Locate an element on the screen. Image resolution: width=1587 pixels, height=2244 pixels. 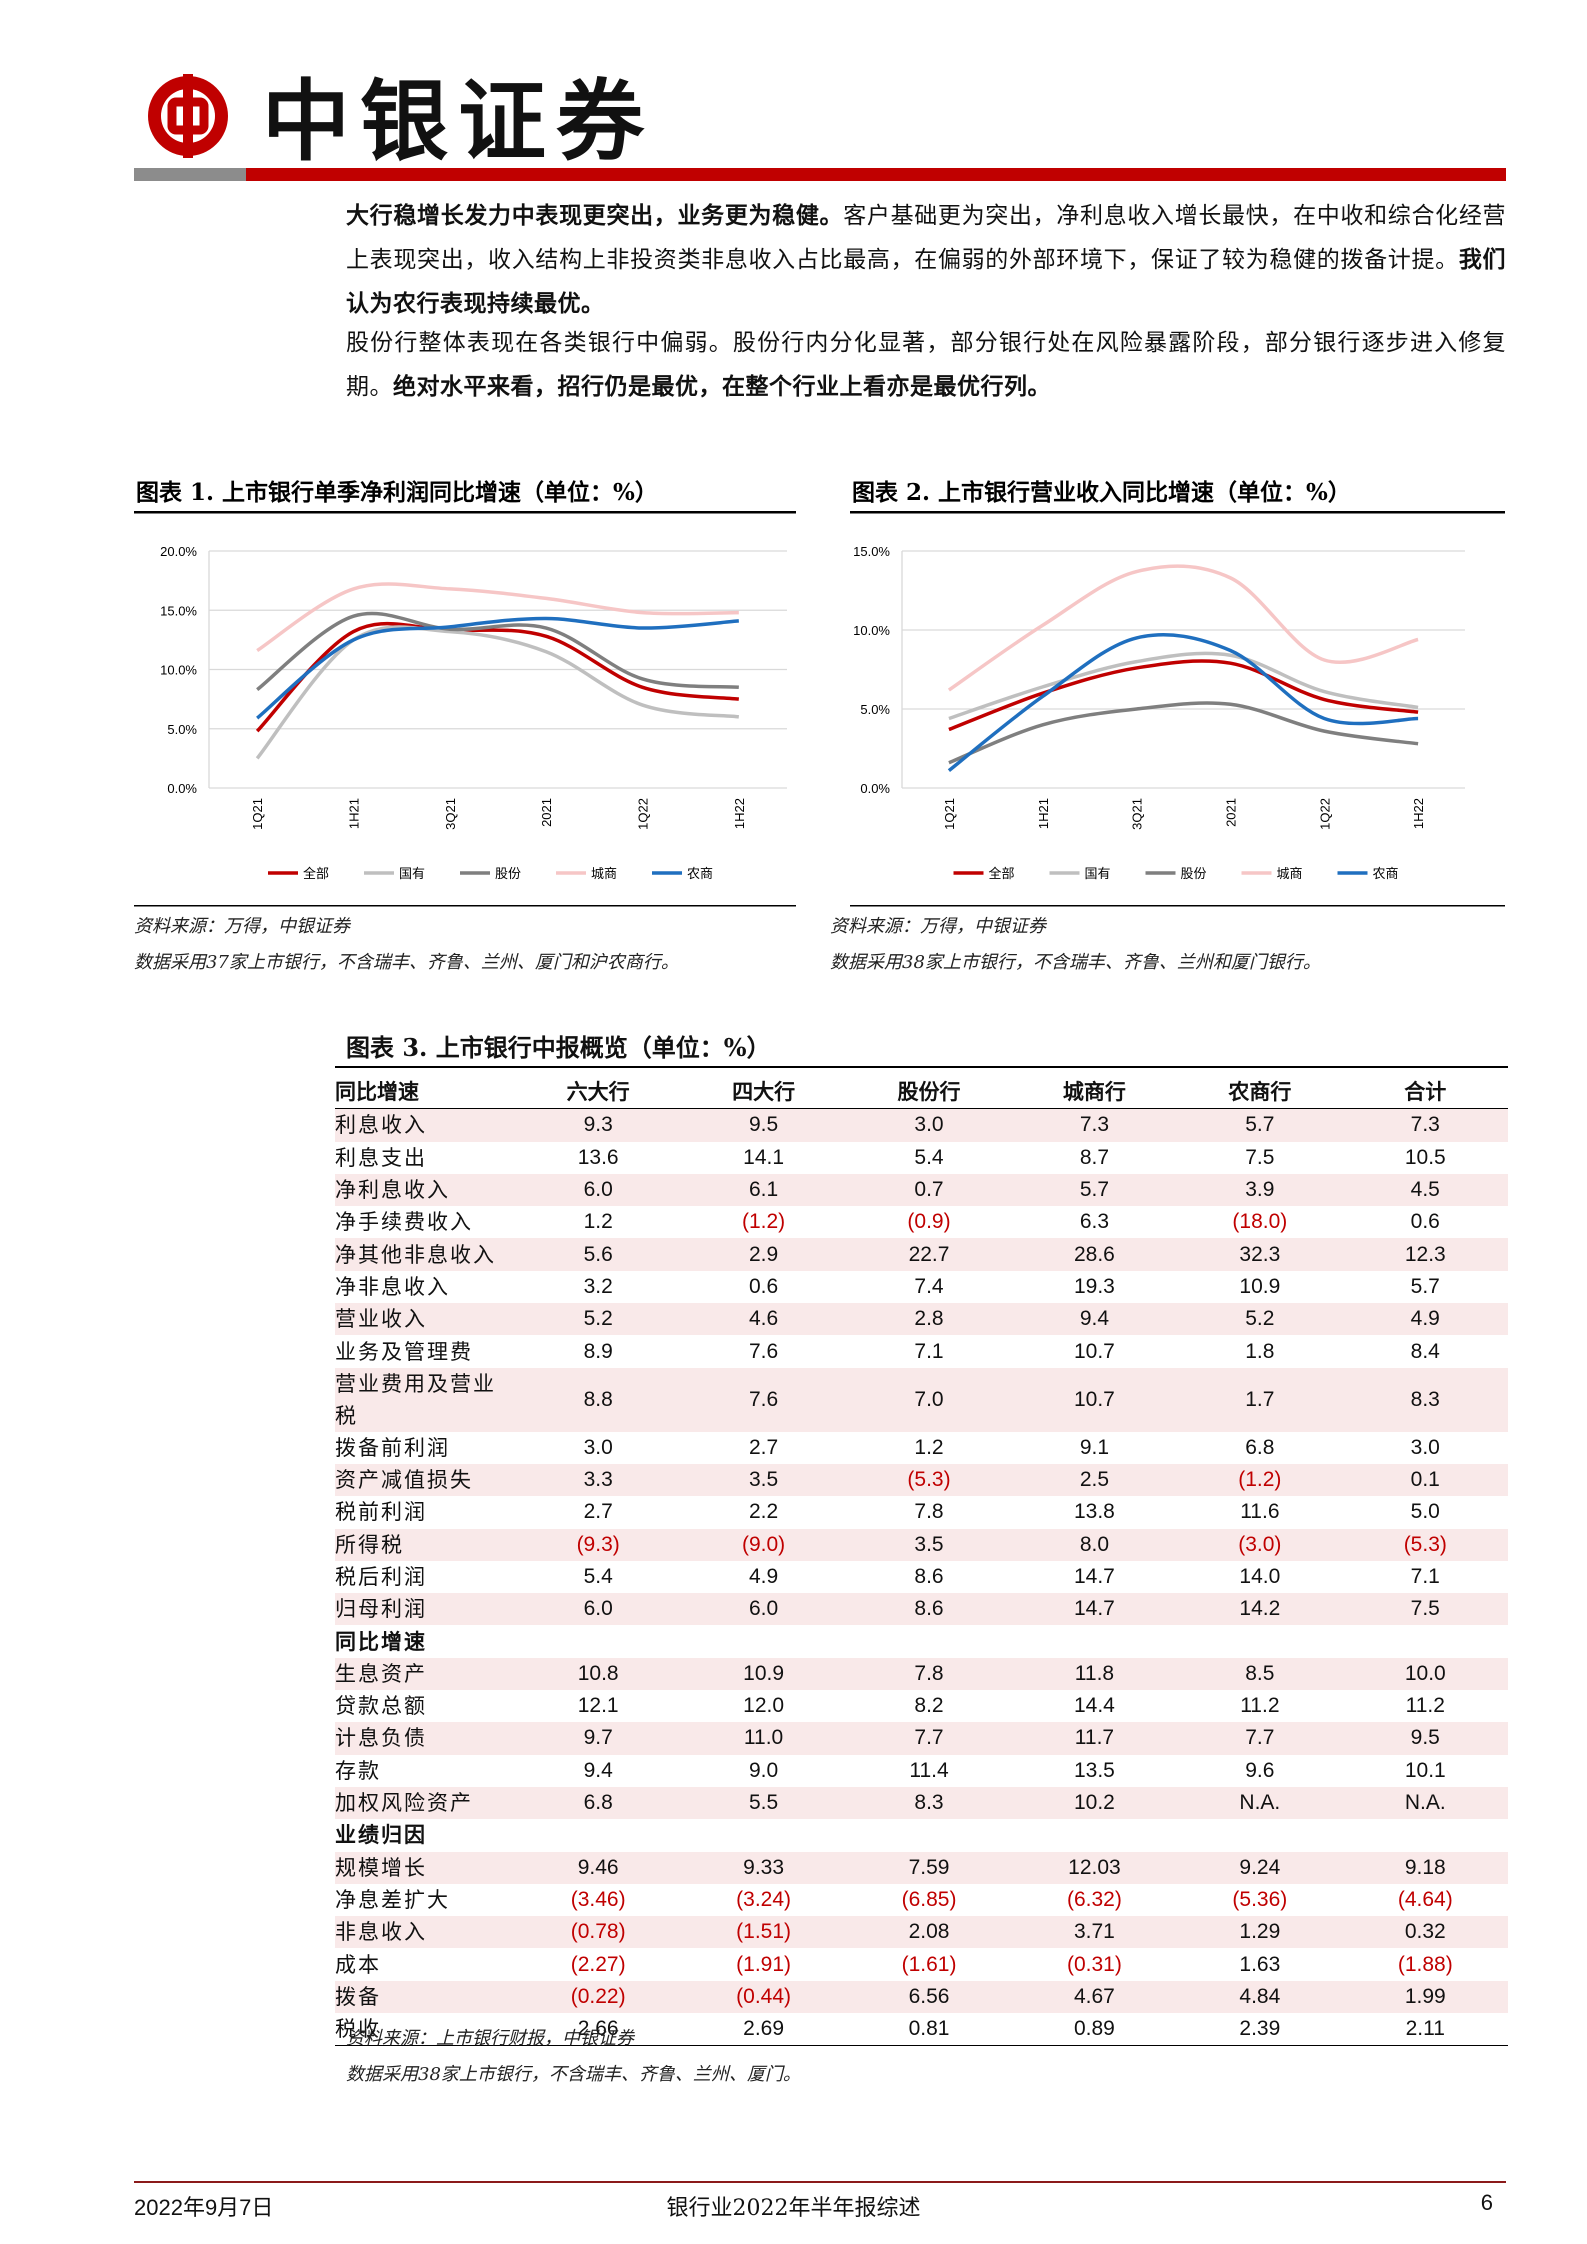
row-label: 存款 is located at coordinates (358, 1770).